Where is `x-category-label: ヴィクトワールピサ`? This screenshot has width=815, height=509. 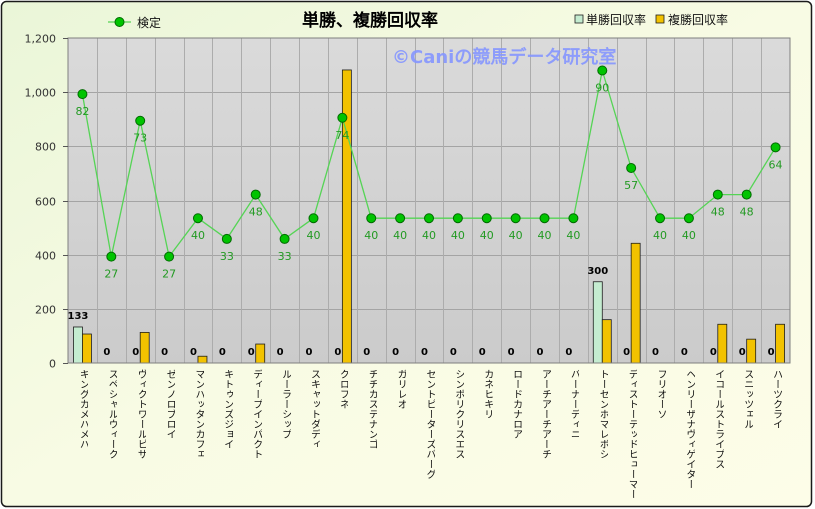 x-category-label: ヴィクトワールピサ is located at coordinates (141, 414).